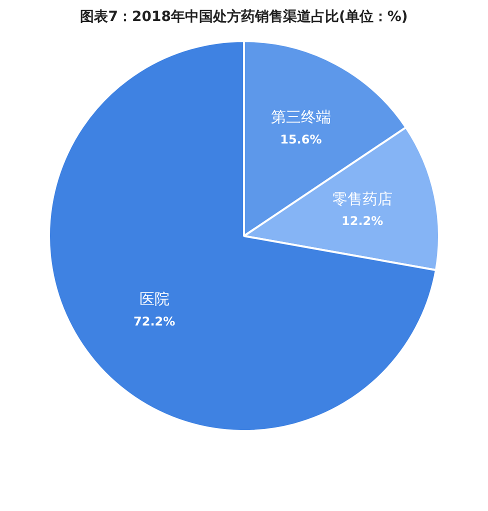 The height and width of the screenshot is (511, 488). Describe the element at coordinates (362, 199) in the screenshot. I see `slice-label: 零售药店` at that location.